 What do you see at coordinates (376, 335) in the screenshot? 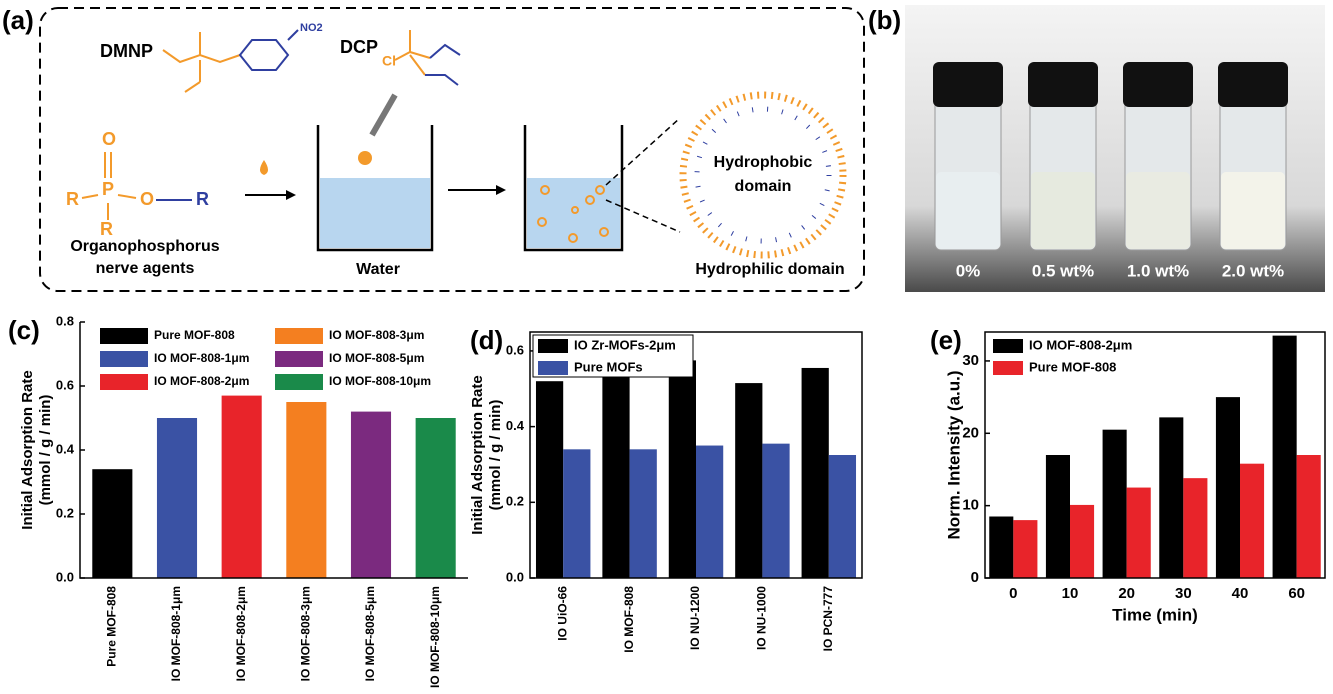
I see `legend-label: IO MOF-808-3μm` at bounding box center [376, 335].